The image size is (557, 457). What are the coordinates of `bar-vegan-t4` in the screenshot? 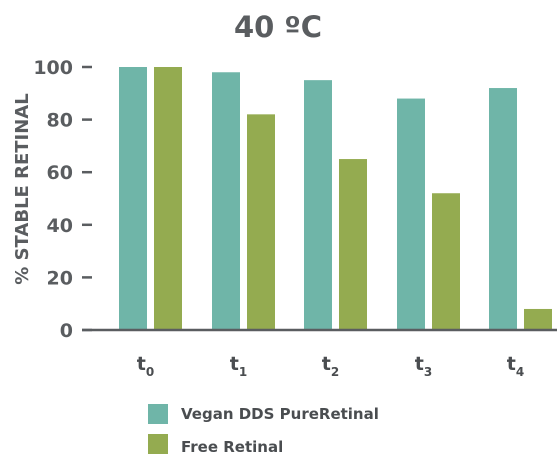 It's located at (503, 209).